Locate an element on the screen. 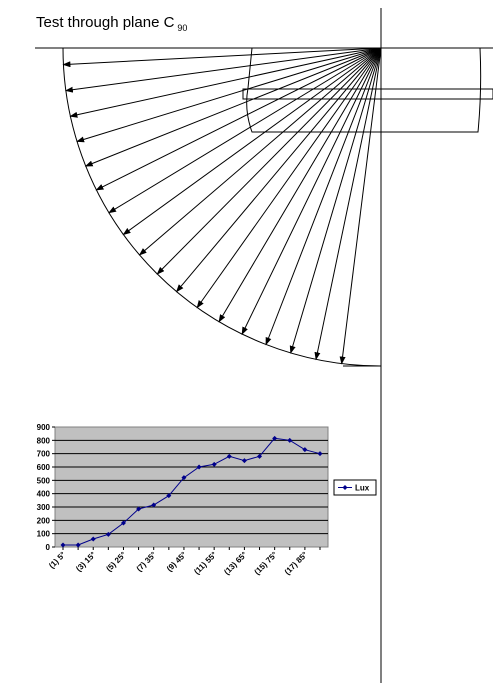 This screenshot has width=493, height=683. x-tick-label: (13) 65° is located at coordinates (235, 563).